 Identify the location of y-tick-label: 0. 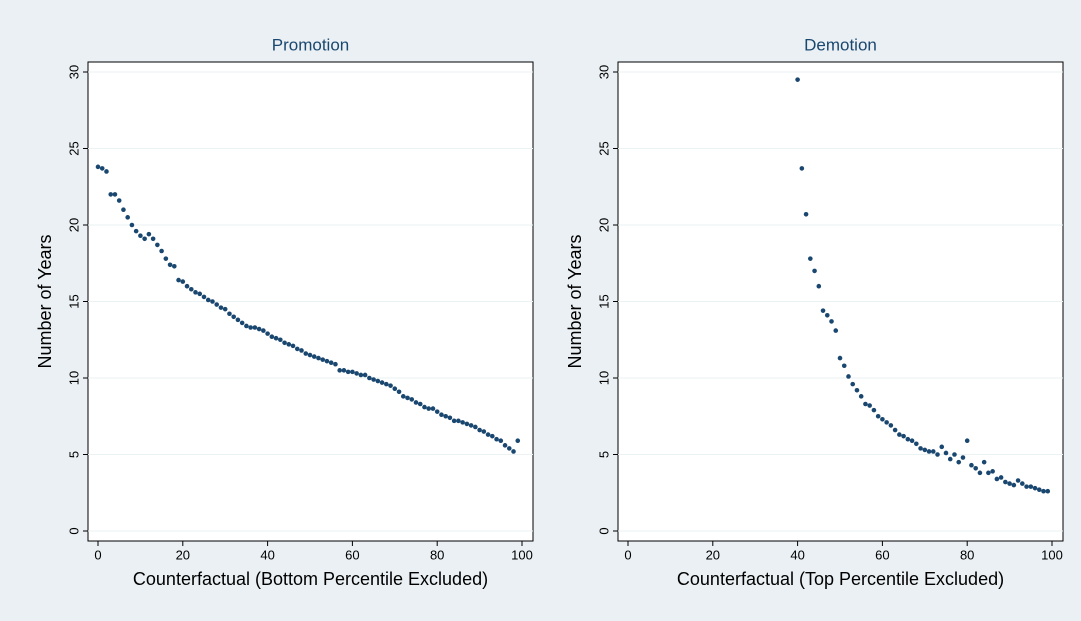
(73, 530).